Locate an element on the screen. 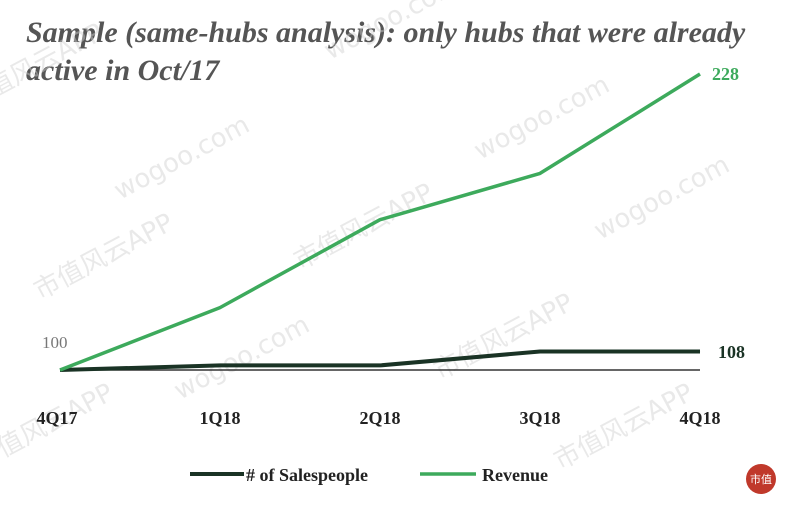  legend: # of Salespeople Revenue is located at coordinates (369, 475).